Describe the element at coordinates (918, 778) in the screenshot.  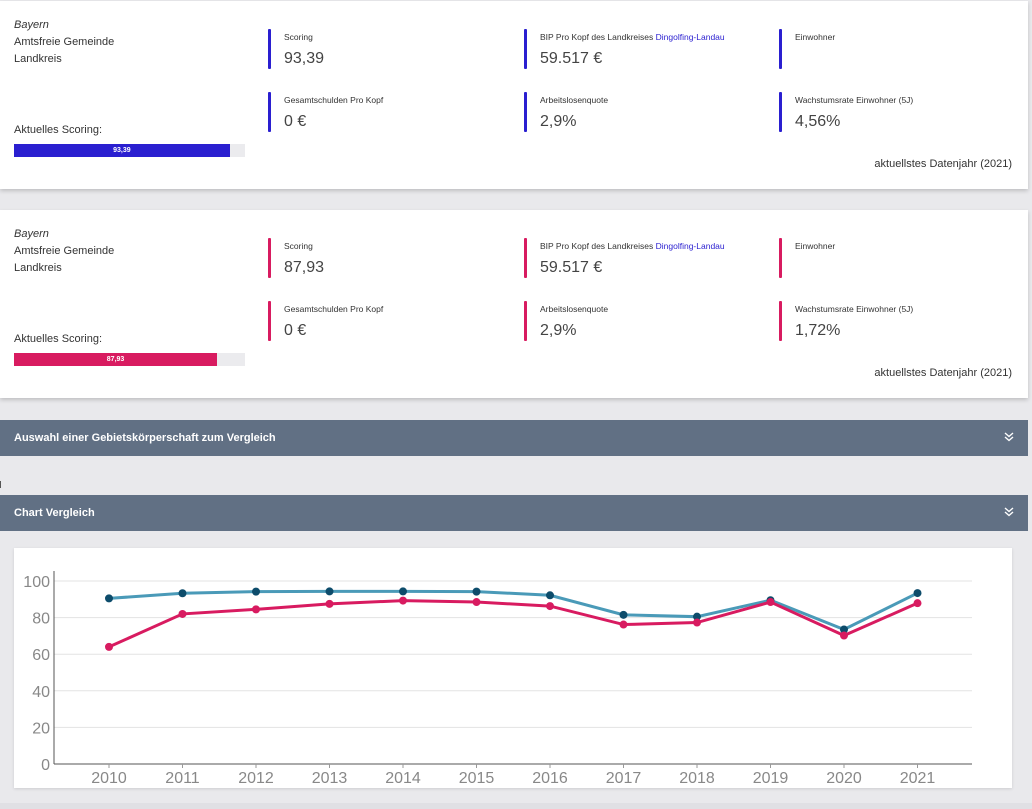
I see `x-tick-label: 2021` at that location.